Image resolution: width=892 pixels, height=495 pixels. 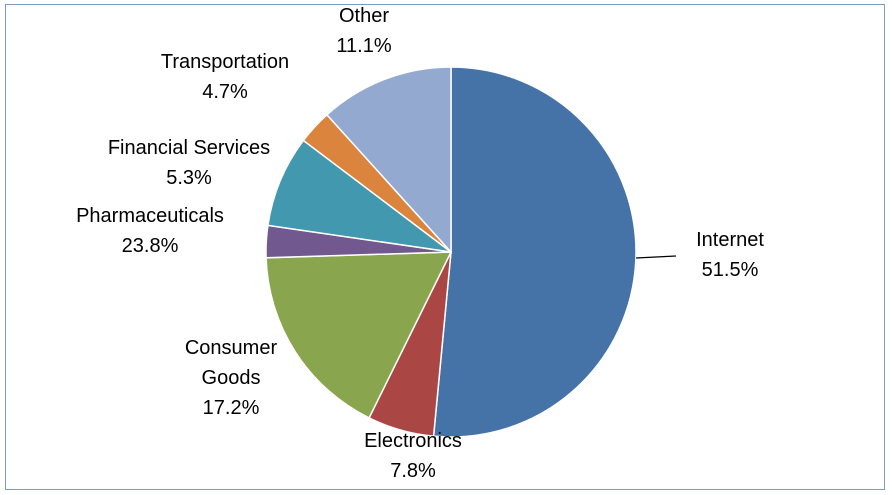 I want to click on percent-label: 51.5%, so click(x=730, y=270).